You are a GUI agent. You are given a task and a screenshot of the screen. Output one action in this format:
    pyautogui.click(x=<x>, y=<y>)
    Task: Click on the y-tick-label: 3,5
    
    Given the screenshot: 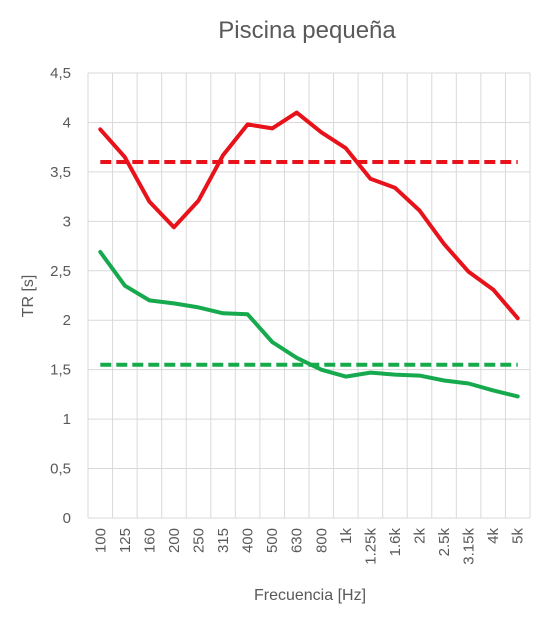 What is the action you would take?
    pyautogui.click(x=60, y=172)
    